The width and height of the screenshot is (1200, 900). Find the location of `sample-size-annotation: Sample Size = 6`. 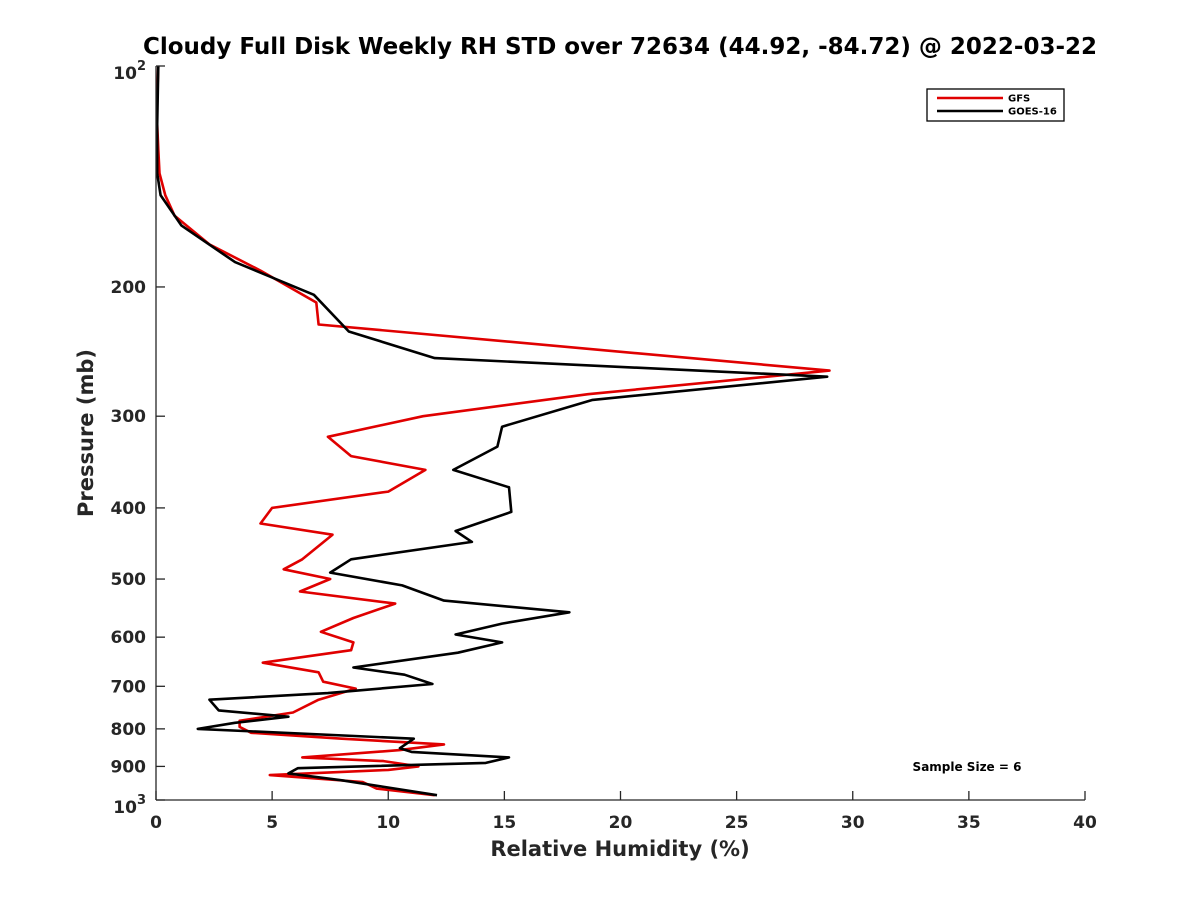

sample-size-annotation: Sample Size = 6 is located at coordinates (967, 767).